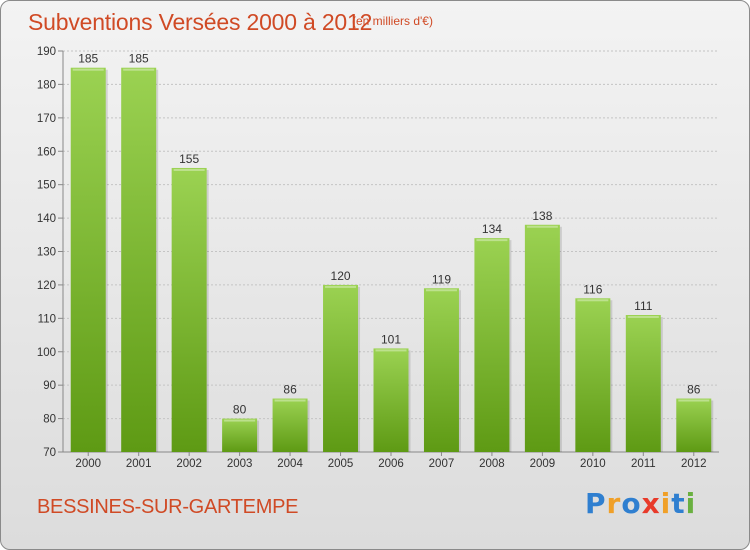 This screenshot has width=750, height=550. I want to click on y-tick-label: 120, so click(46, 286).